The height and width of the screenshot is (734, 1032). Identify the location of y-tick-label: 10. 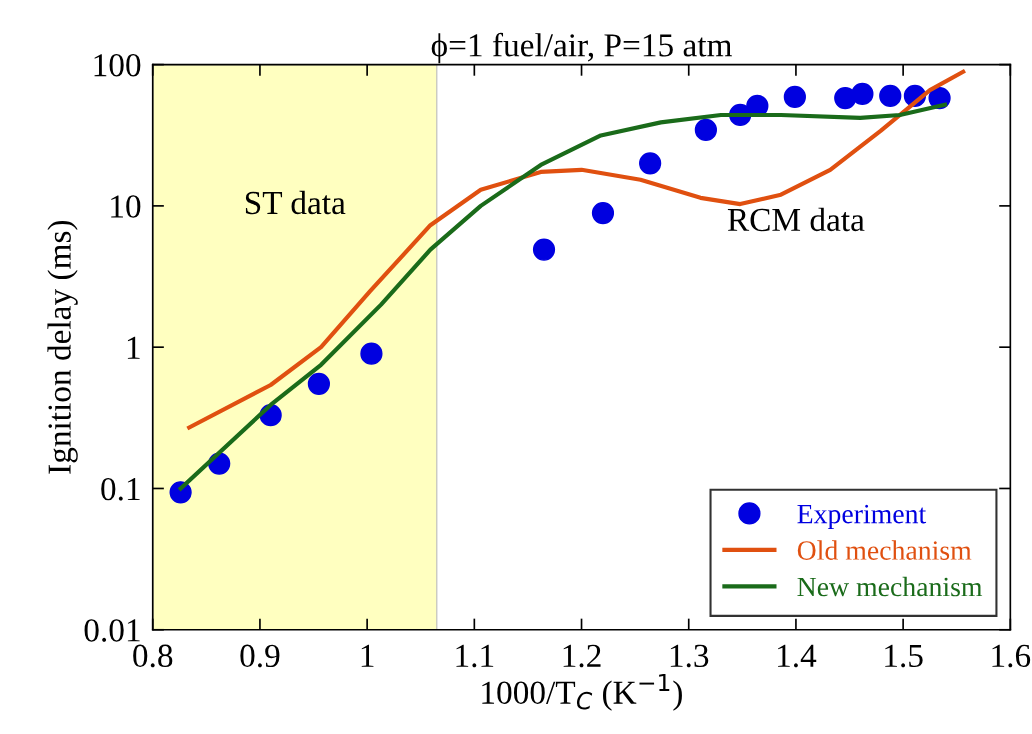
(126, 206).